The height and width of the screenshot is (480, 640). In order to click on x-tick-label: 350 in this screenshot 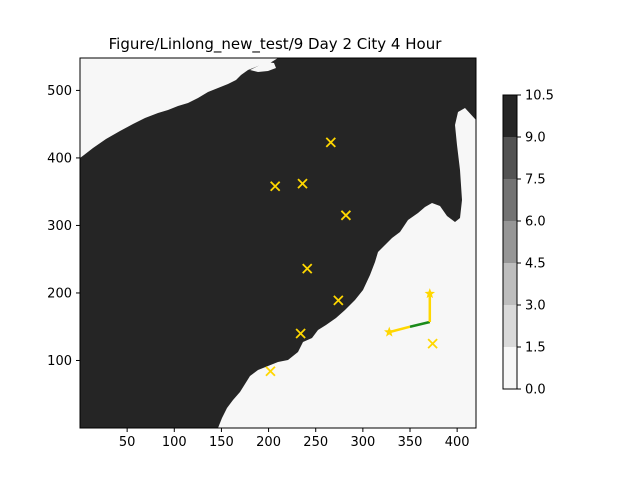, I will do `click(410, 442)`.